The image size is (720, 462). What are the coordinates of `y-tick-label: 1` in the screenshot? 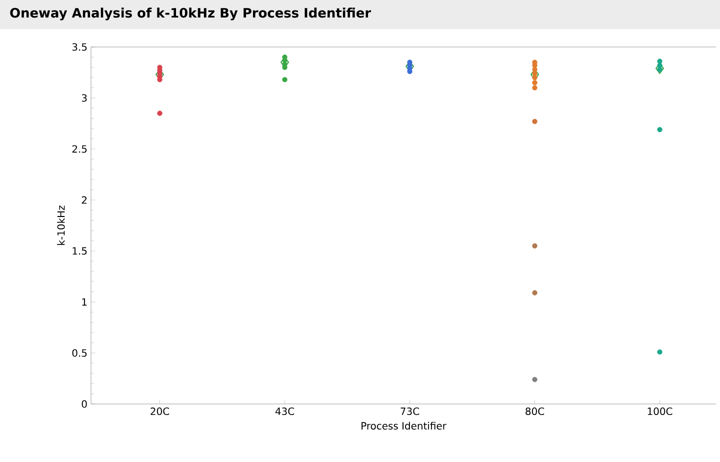 It's located at (84, 302).